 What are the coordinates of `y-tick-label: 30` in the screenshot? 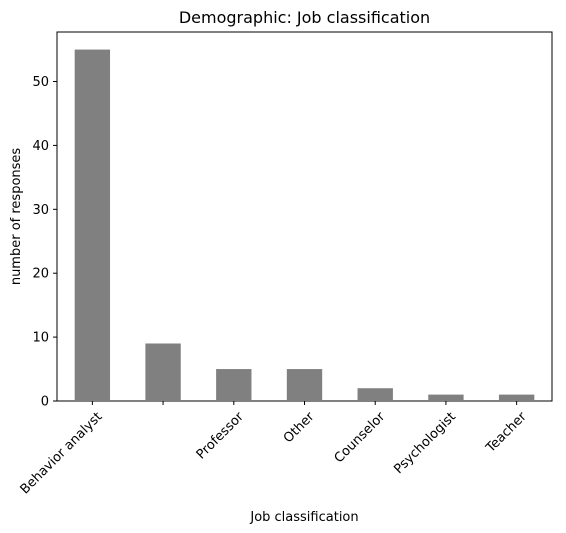 It's located at (40, 210).